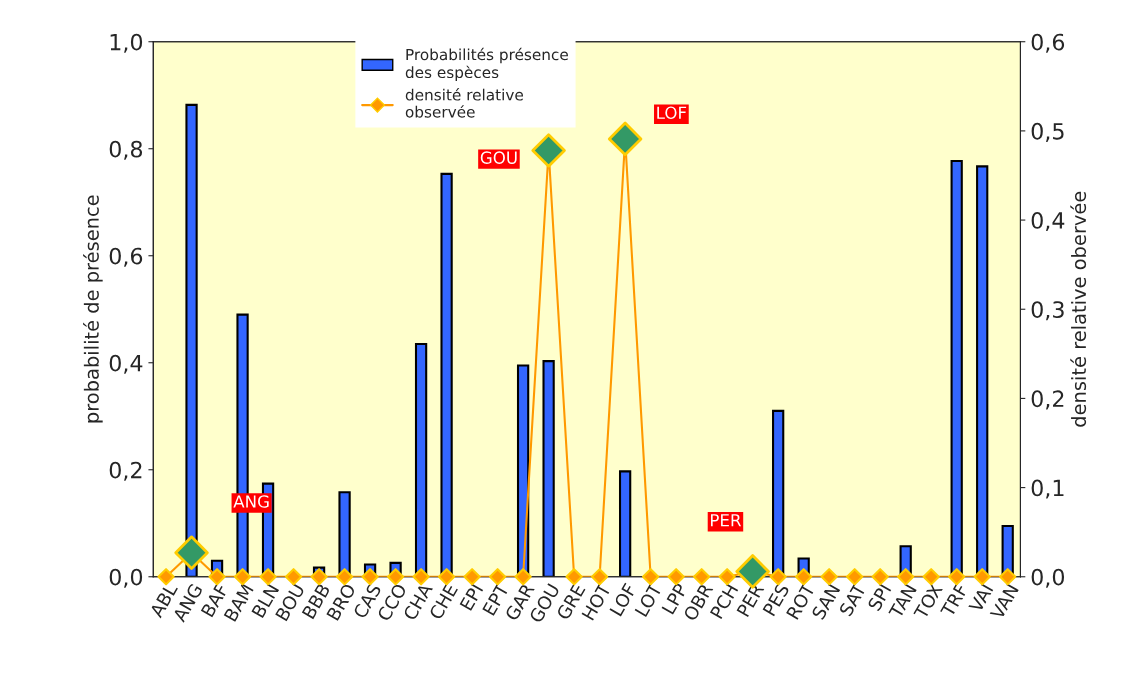 This screenshot has width=1144, height=673. What do you see at coordinates (126, 150) in the screenshot?
I see `y-tick-label: 0,8` at bounding box center [126, 150].